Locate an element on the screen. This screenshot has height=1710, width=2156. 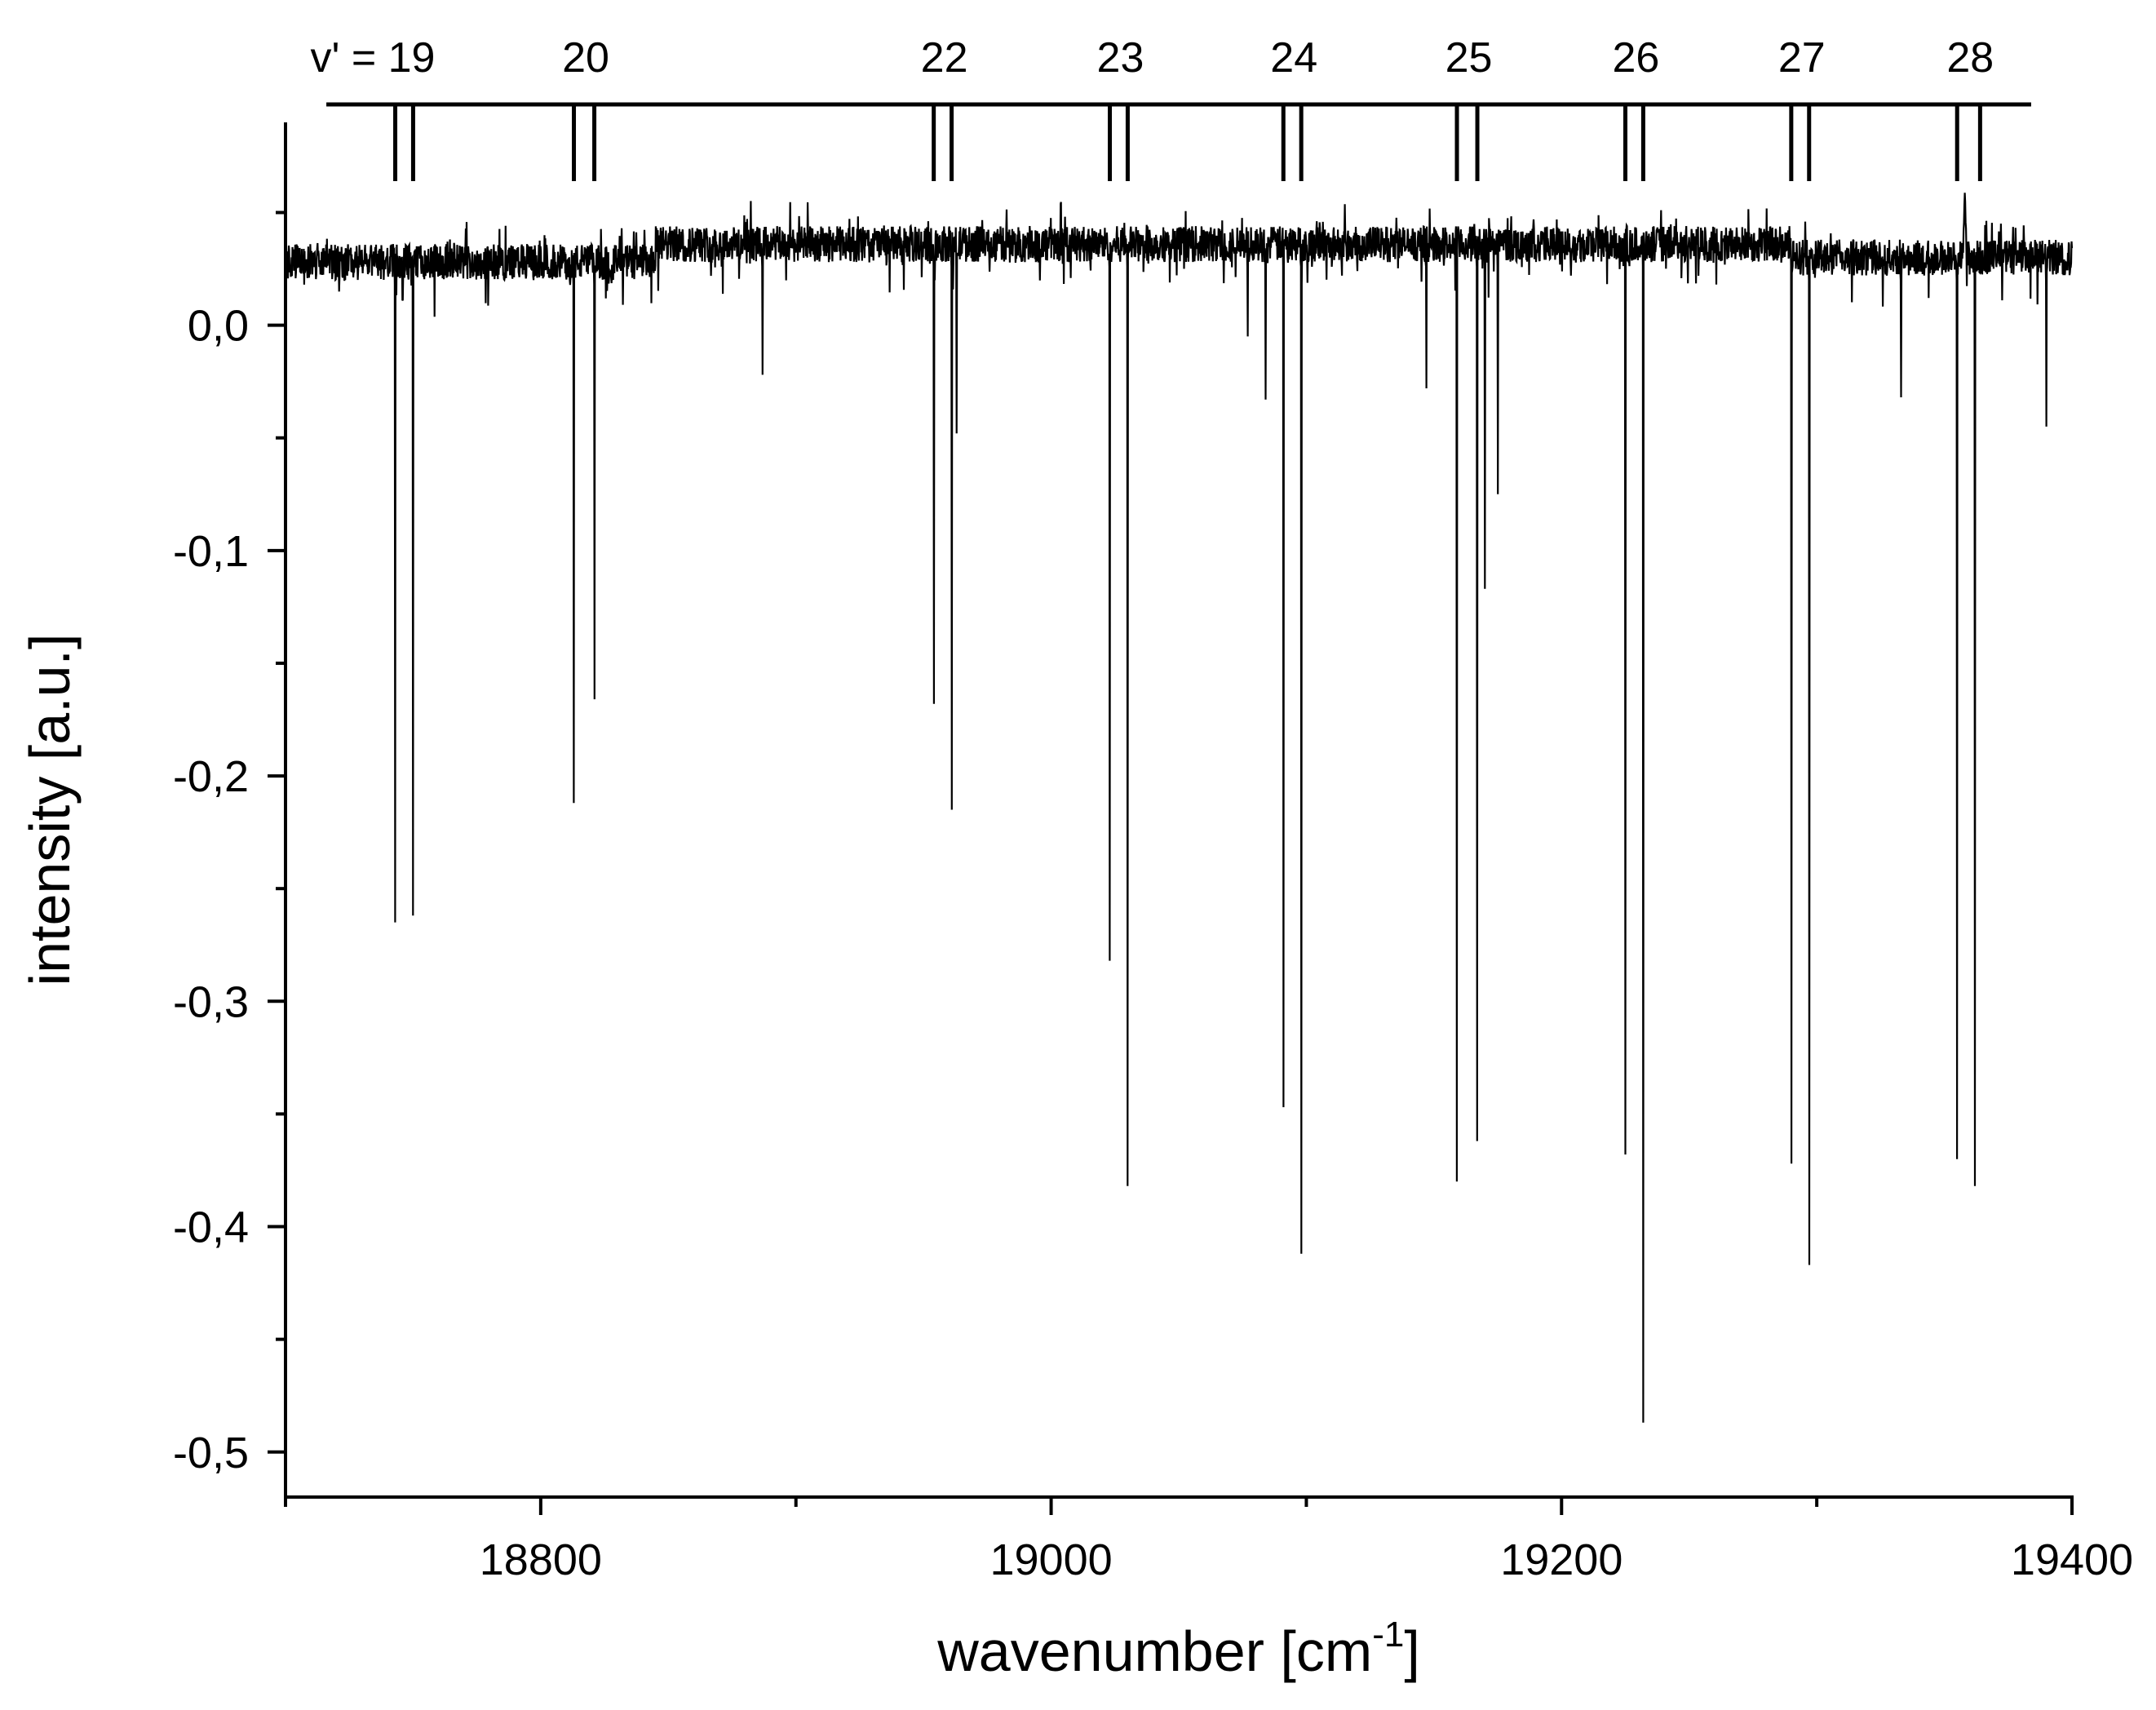
y-axis-title: intensity [a.u.] is located at coordinates (50, 810).